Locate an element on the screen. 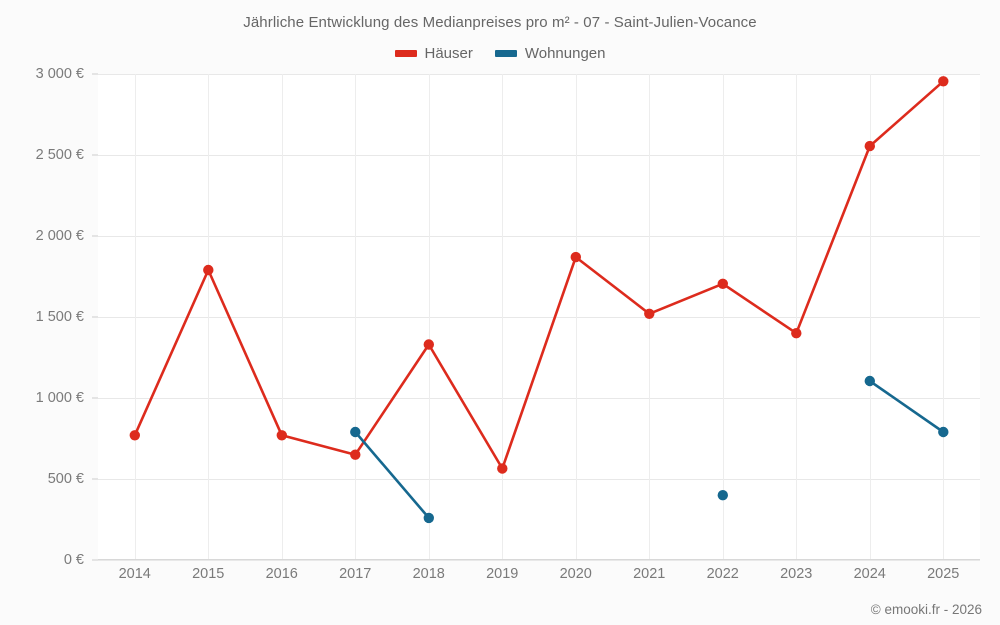 This screenshot has height=625, width=1000. x-axis-tick-label: 2020 is located at coordinates (575, 574).